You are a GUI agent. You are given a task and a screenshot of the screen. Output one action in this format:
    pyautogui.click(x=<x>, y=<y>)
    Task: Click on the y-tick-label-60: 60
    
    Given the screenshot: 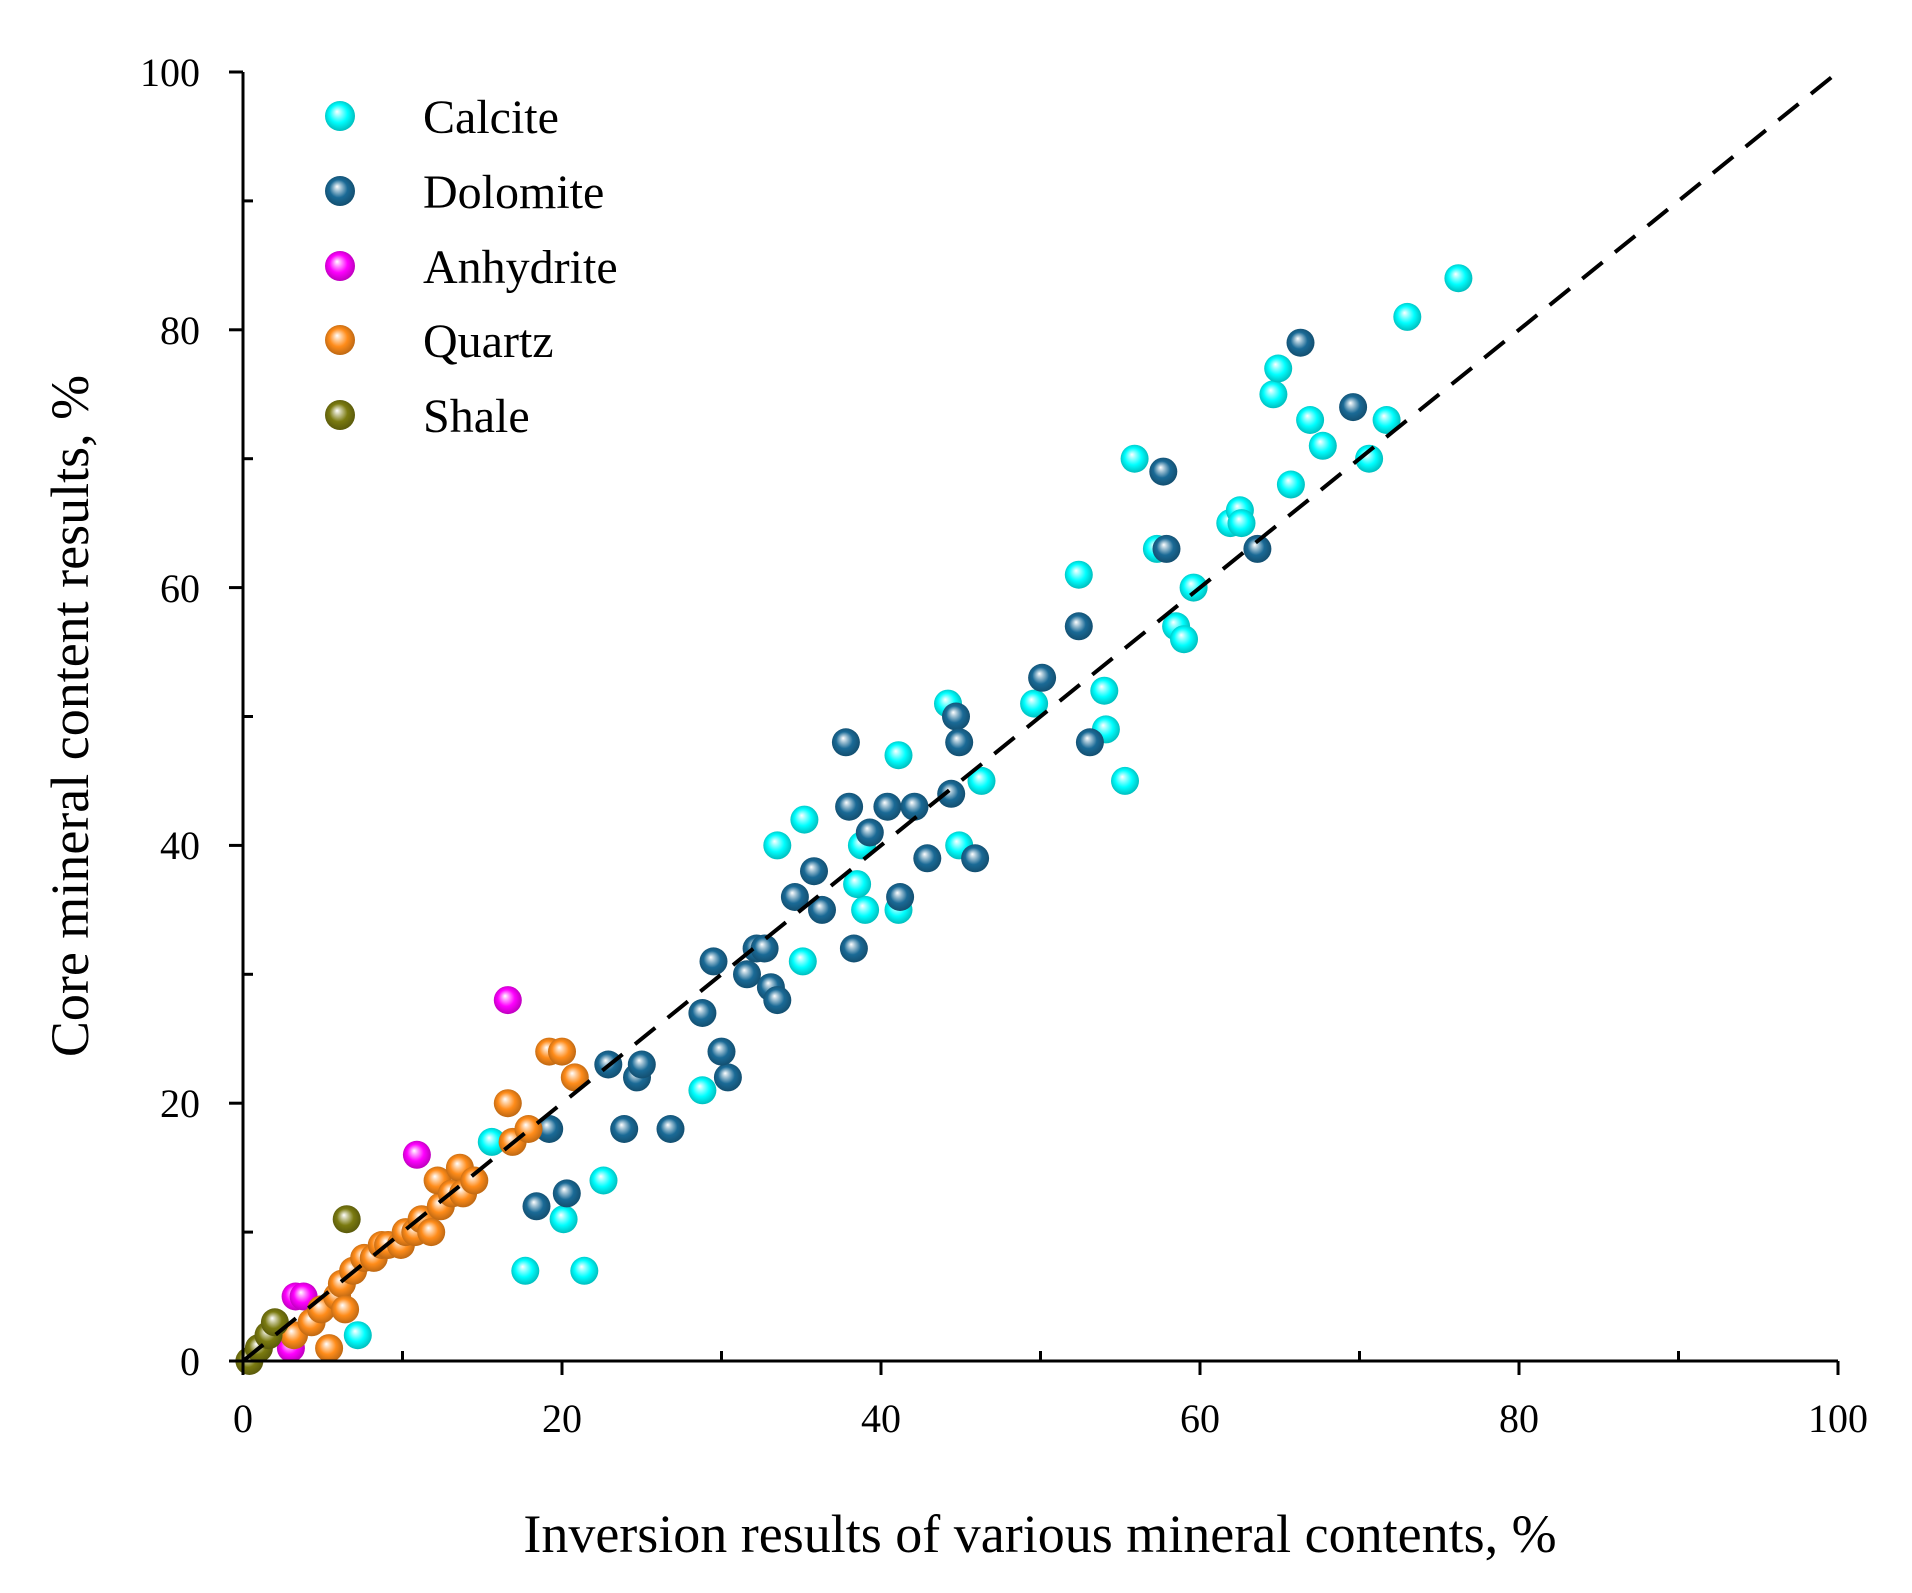 What is the action you would take?
    pyautogui.click(x=180, y=588)
    